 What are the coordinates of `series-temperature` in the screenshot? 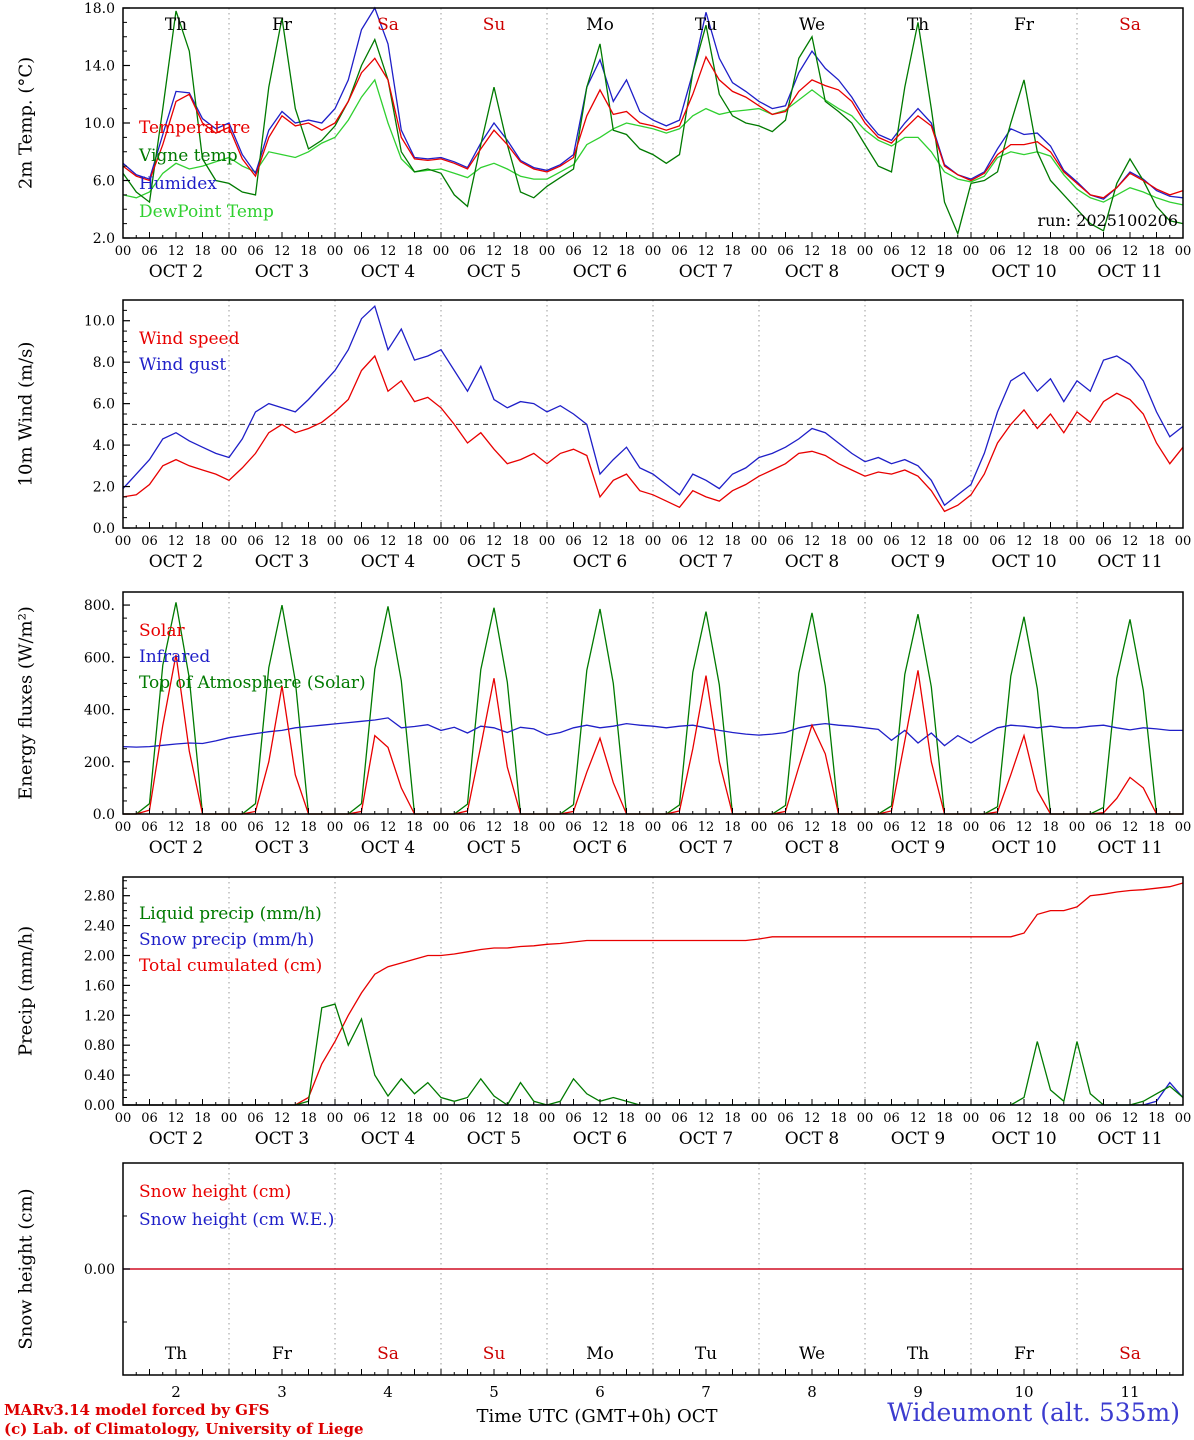 It's located at (653, 127).